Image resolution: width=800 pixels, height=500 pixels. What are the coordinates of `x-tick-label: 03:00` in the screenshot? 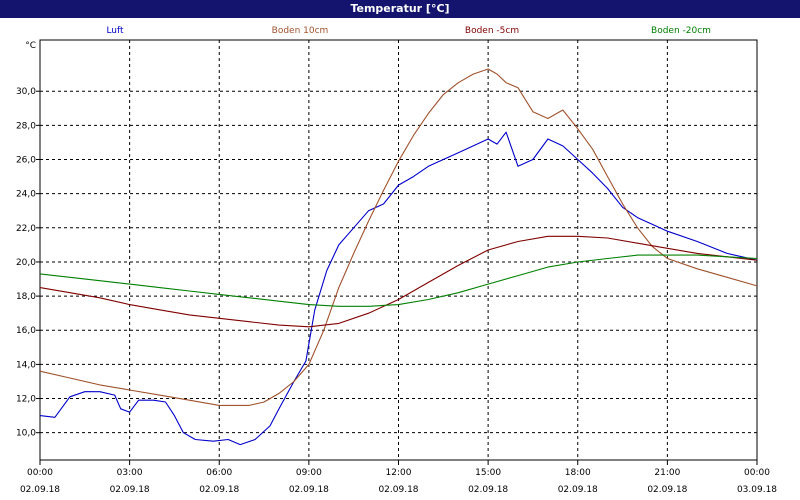 It's located at (130, 473).